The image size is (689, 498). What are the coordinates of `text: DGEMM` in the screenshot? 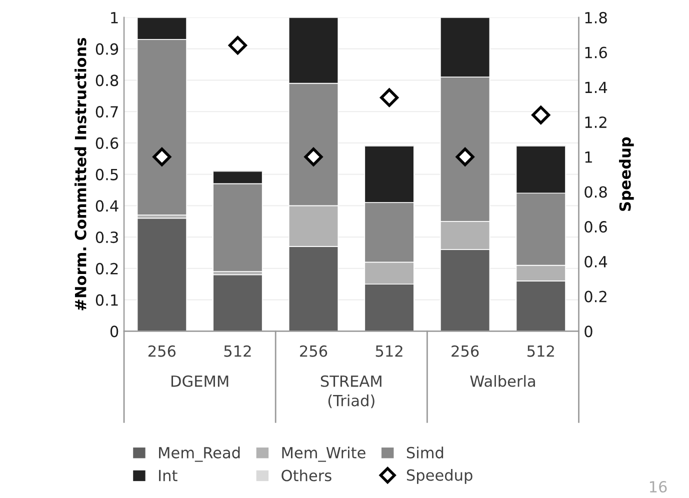 It's located at (200, 381).